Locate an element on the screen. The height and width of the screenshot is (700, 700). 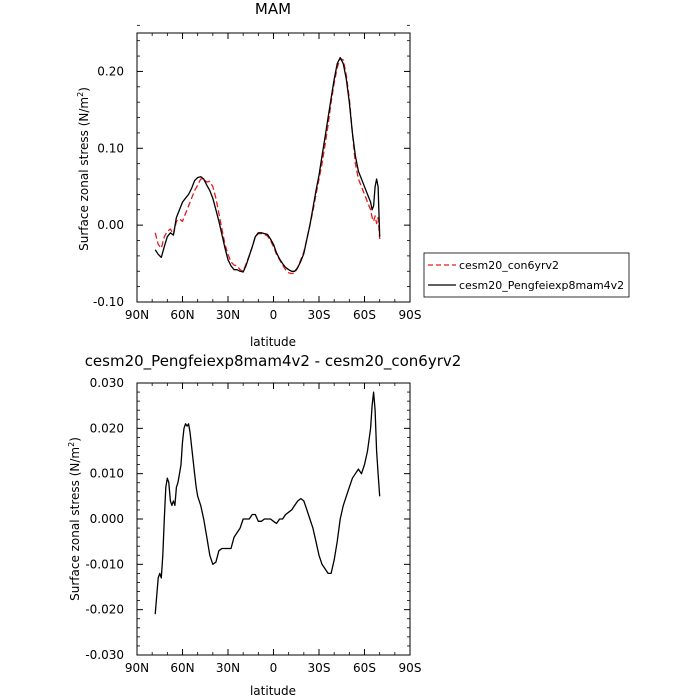
legend: cesm20_con6yrv2 cesm20_Pengfeiexp8mam4v2 is located at coordinates (526, 275).